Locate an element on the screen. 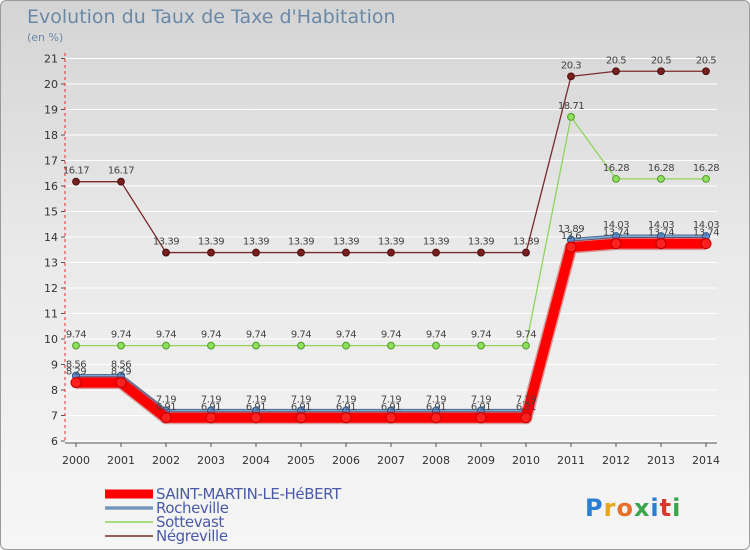 The width and height of the screenshot is (750, 550). data-label: 20.3 is located at coordinates (571, 65).